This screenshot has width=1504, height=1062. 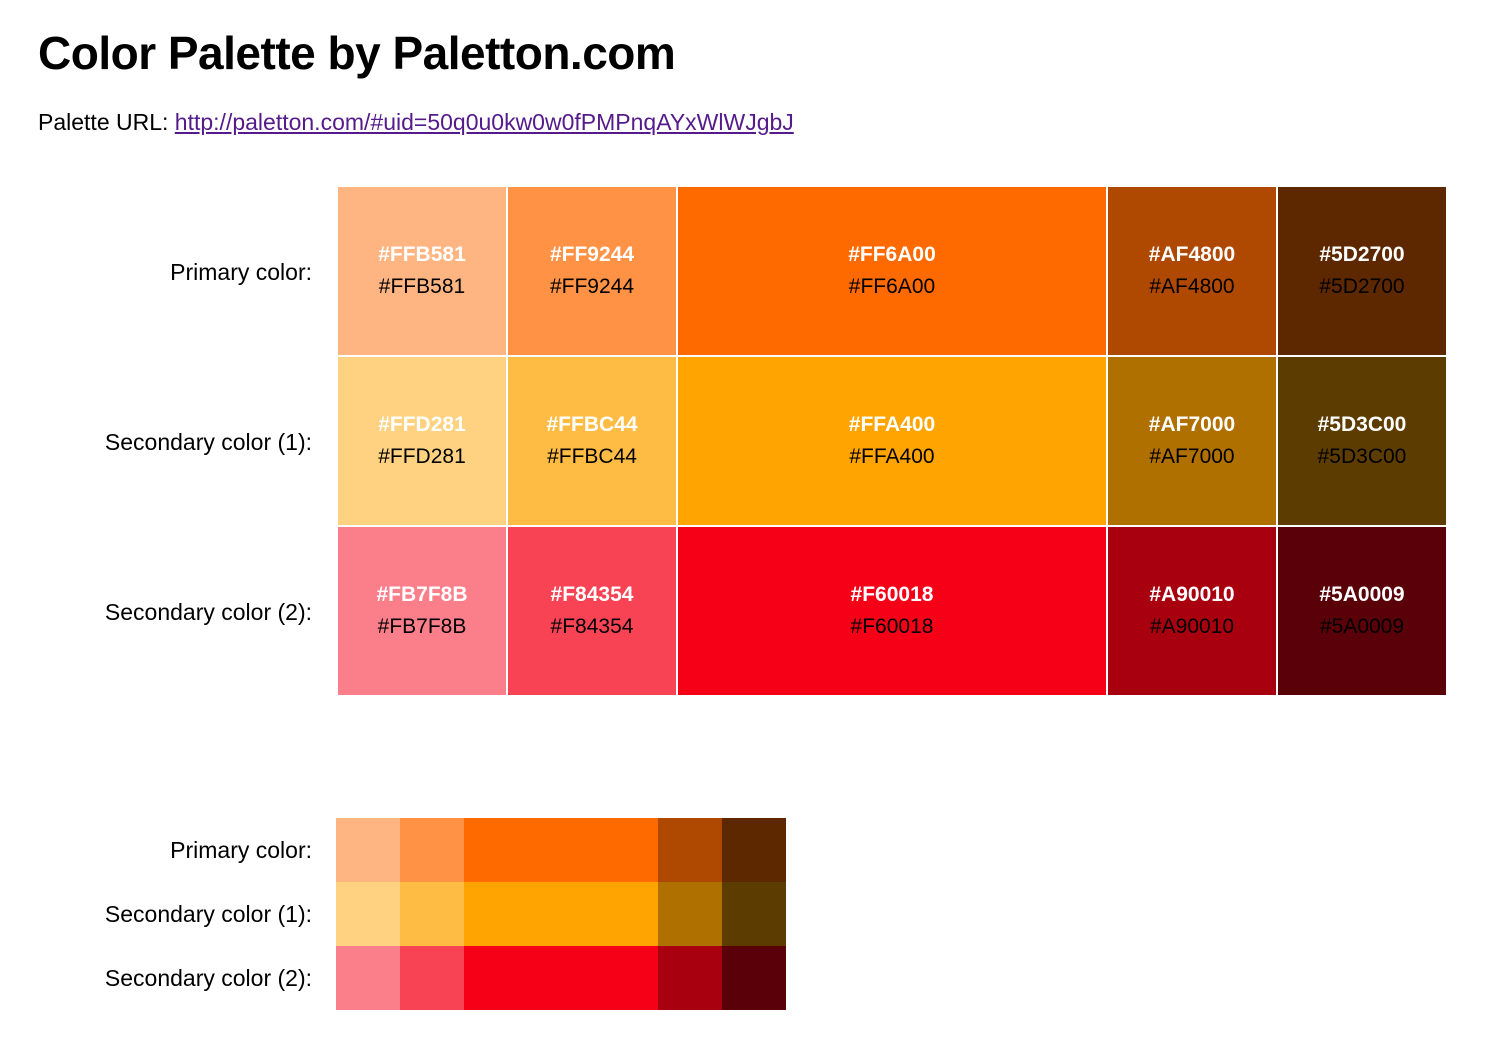 I want to click on hex-label-light: #FF6A00, so click(x=892, y=254).